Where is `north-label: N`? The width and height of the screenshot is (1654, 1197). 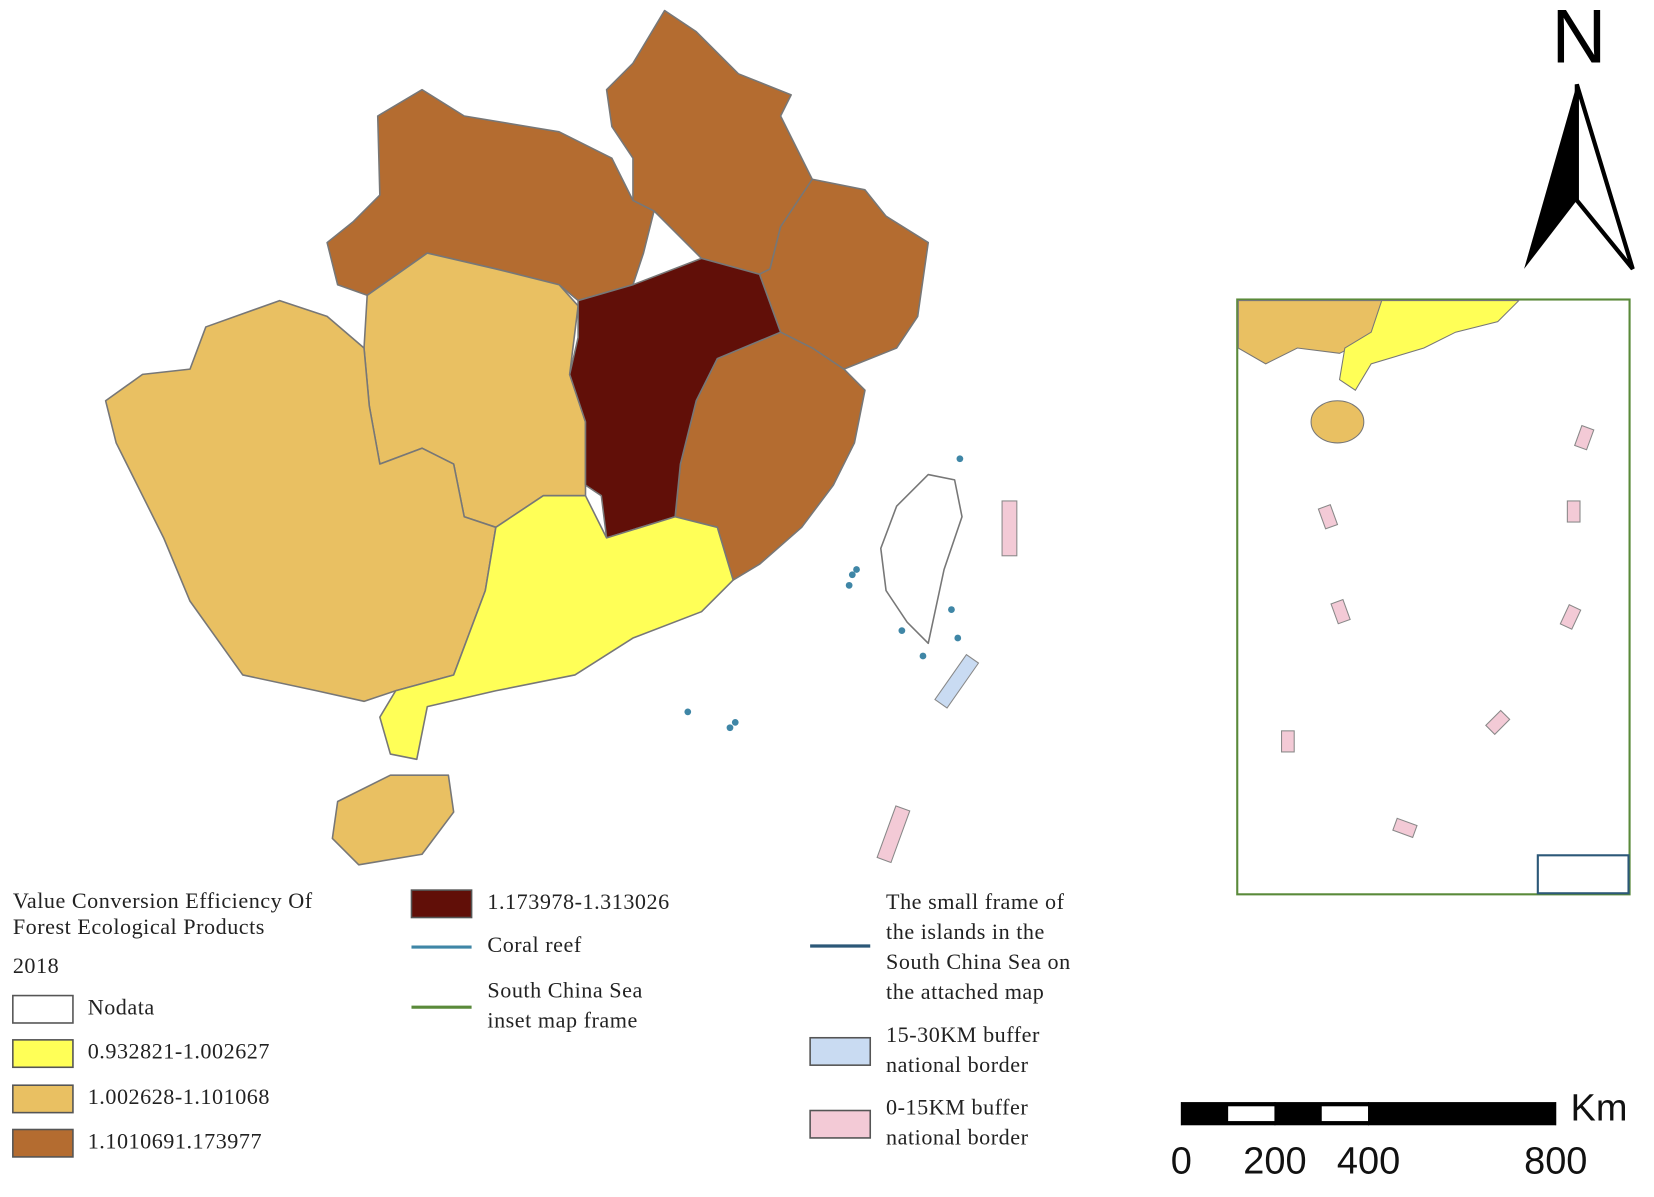 north-label: N is located at coordinates (1579, 39).